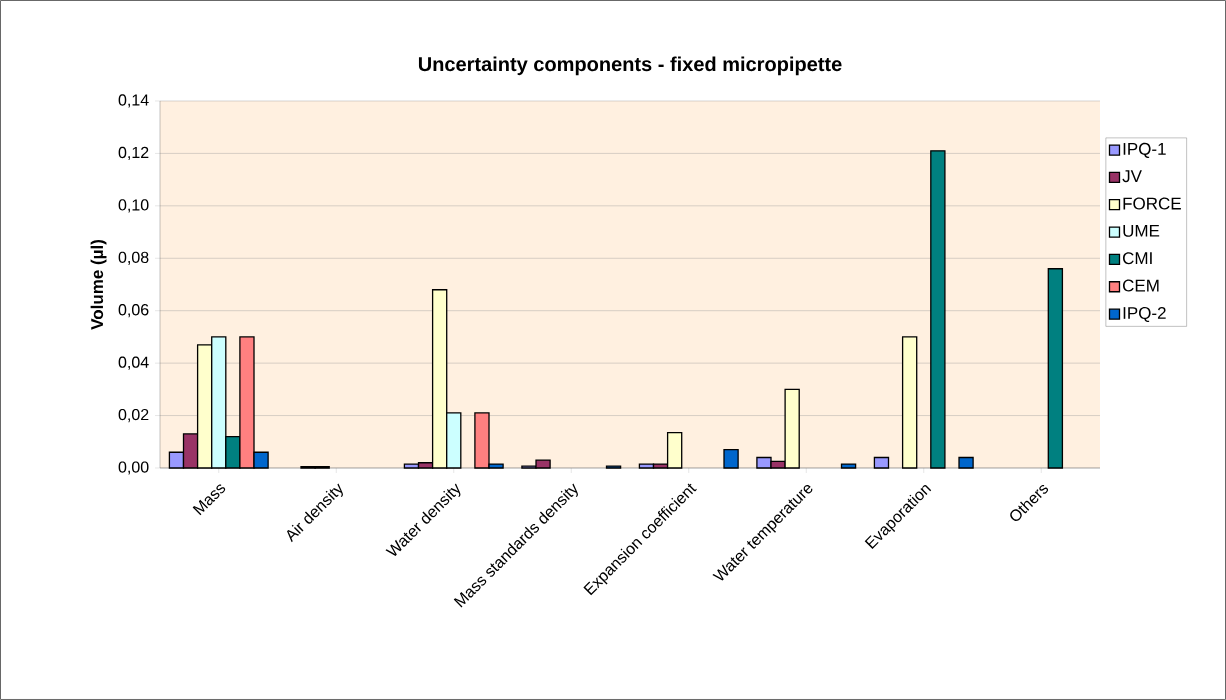 The height and width of the screenshot is (700, 1226). Describe the element at coordinates (133, 363) in the screenshot. I see `y-tick-label: 0,04` at that location.